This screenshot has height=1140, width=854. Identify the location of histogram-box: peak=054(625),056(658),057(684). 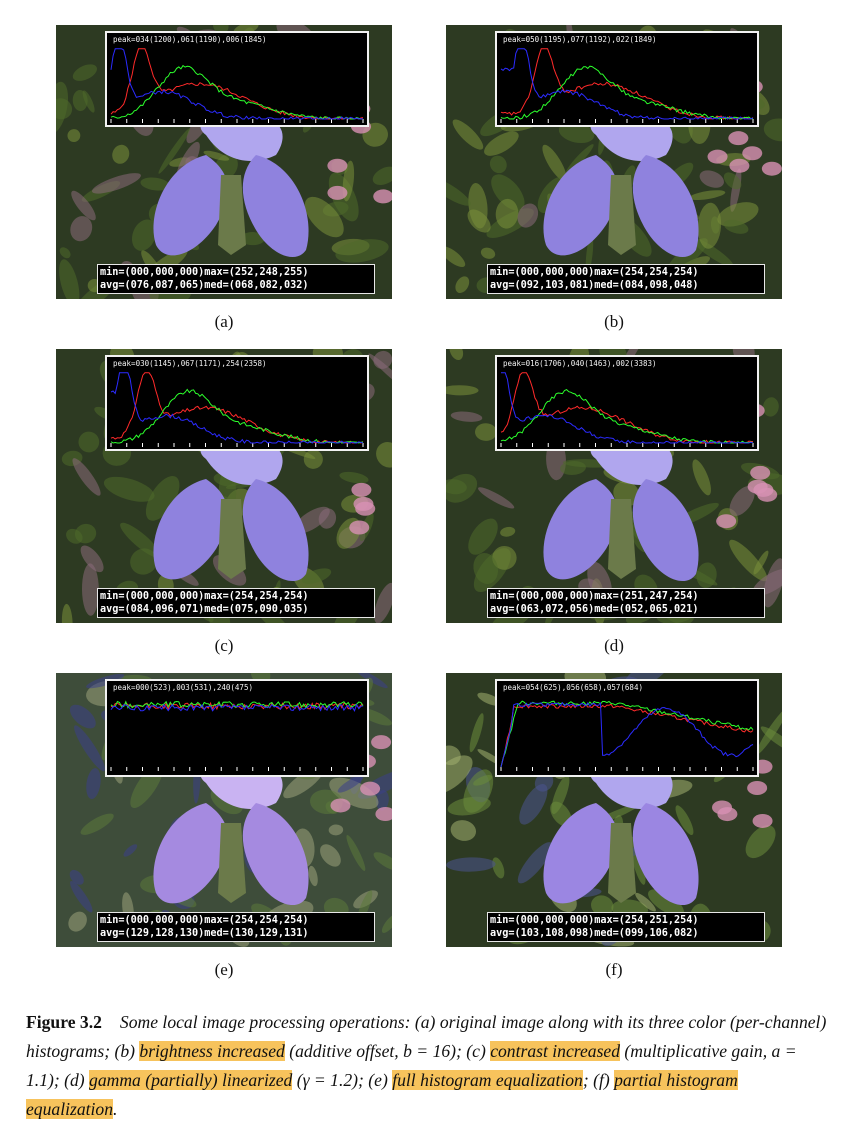
(627, 728).